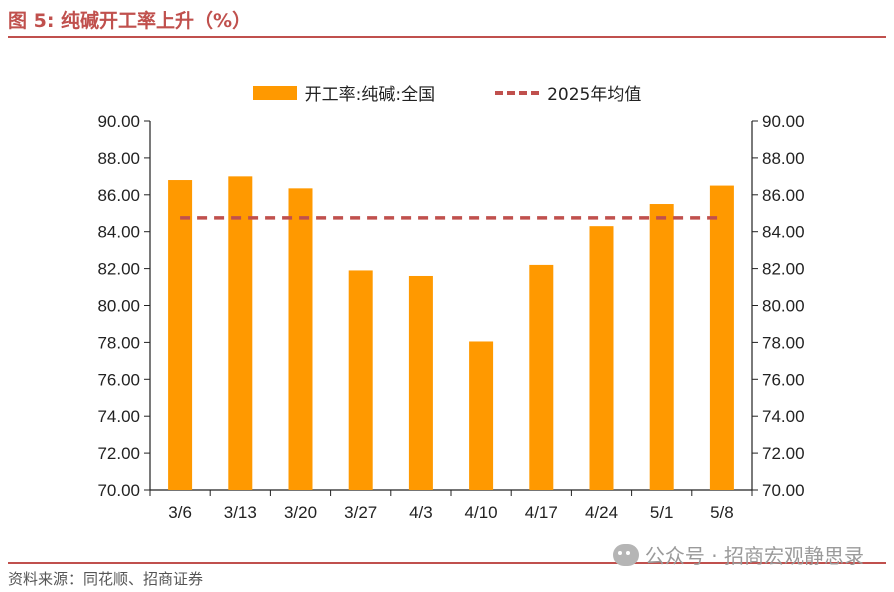  What do you see at coordinates (118, 158) in the screenshot?
I see `y-tick-label-left: 88.00` at bounding box center [118, 158].